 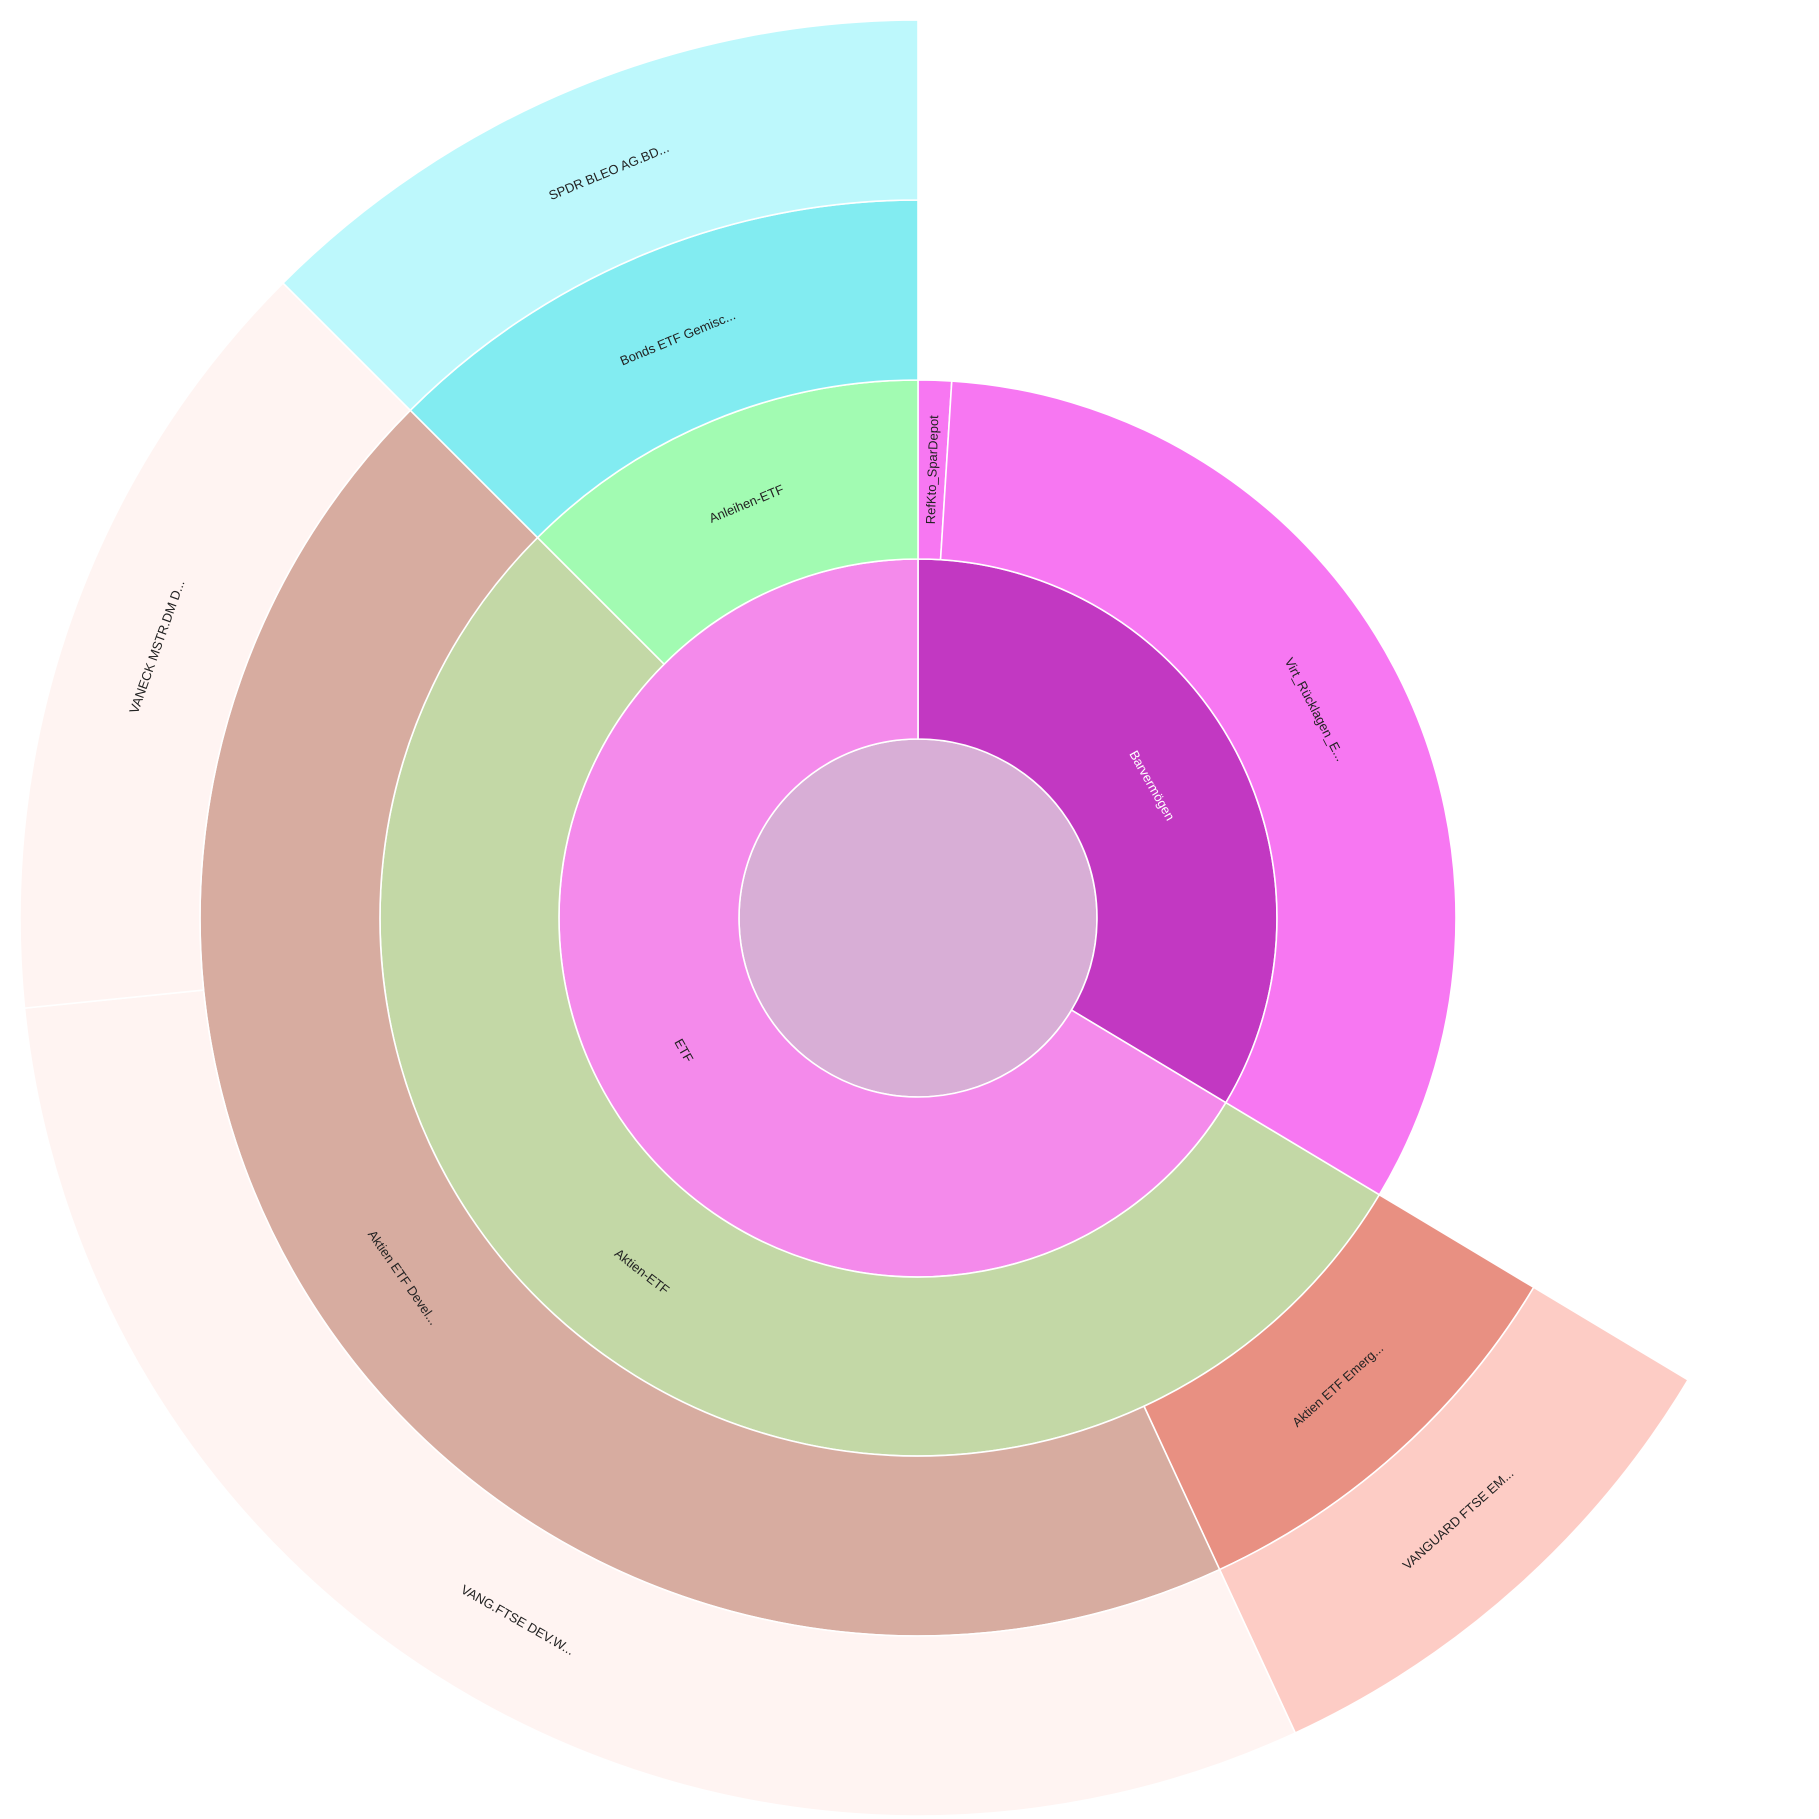 What do you see at coordinates (600, 215) in the screenshot?
I see `segment-spdr-bleo-ag-bd` at bounding box center [600, 215].